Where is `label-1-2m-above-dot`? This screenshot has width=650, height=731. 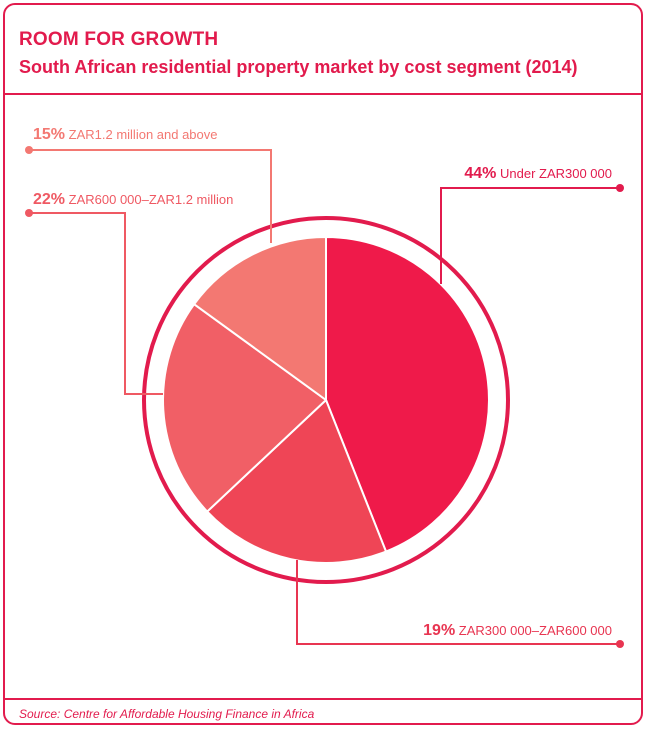
label-1-2m-above-dot is located at coordinates (29, 150).